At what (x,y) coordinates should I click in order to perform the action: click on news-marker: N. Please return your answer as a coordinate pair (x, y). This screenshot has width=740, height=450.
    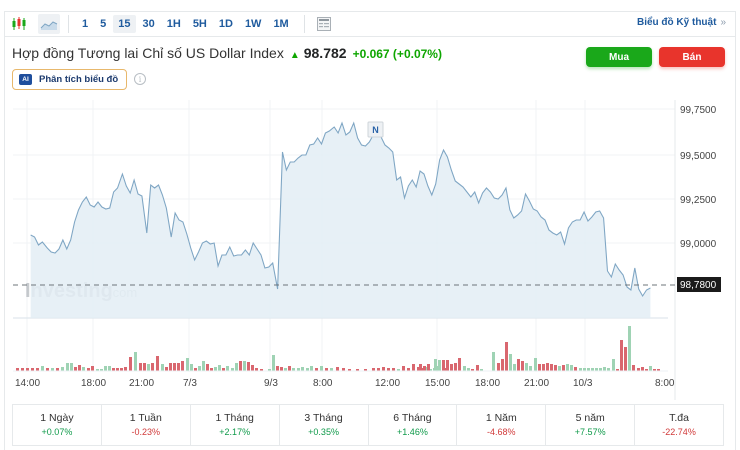
    Looking at the image, I should click on (375, 129).